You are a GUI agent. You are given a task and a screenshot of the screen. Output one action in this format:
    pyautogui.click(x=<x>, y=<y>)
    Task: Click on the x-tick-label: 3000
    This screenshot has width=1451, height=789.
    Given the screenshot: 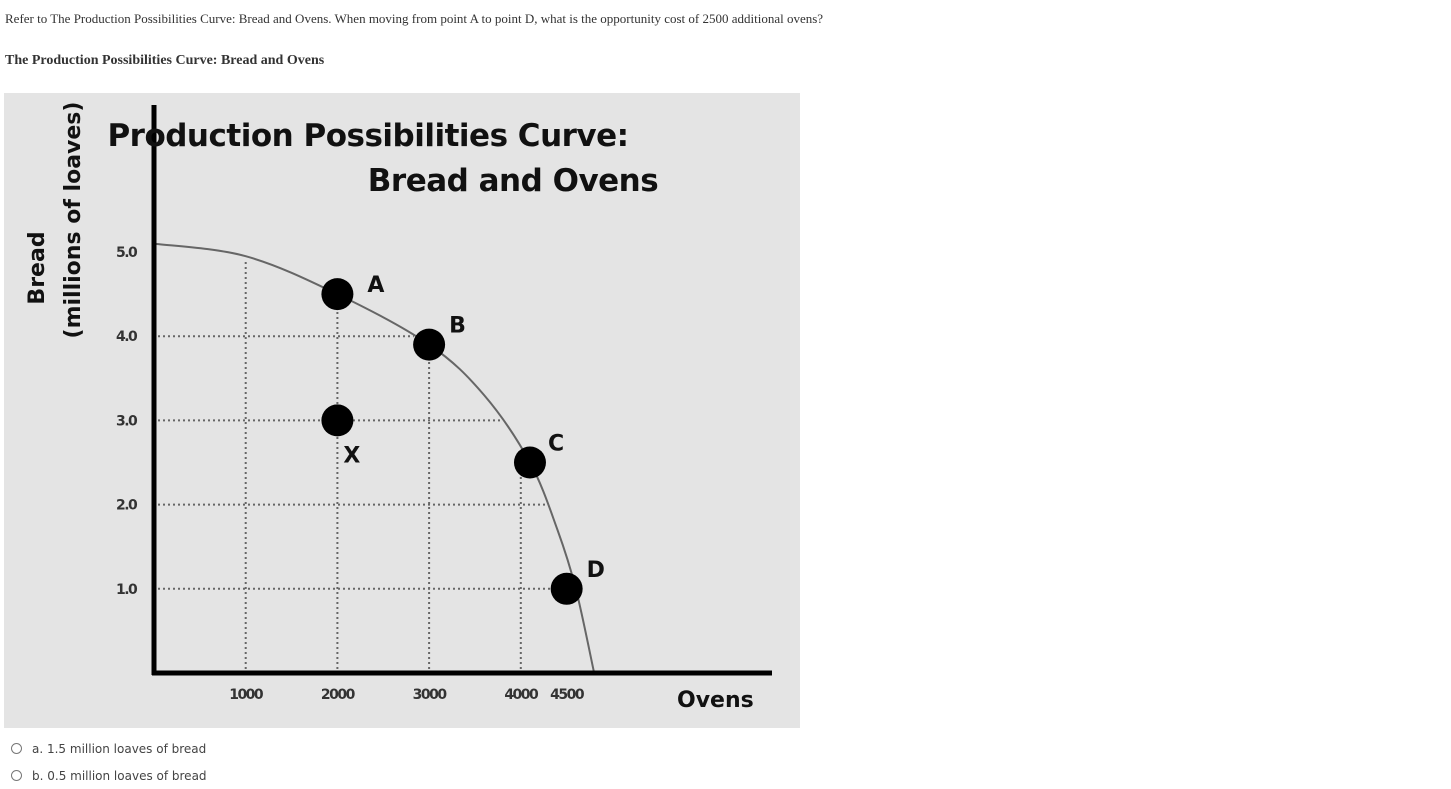 What is the action you would take?
    pyautogui.click(x=430, y=695)
    